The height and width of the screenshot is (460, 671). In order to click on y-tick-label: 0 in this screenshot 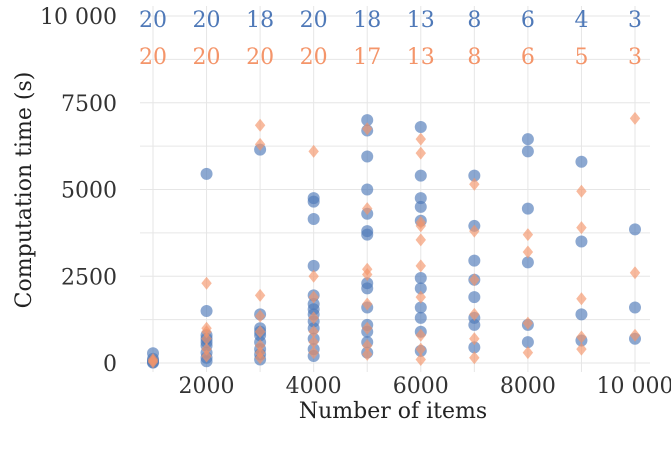, I will do `click(110, 364)`.